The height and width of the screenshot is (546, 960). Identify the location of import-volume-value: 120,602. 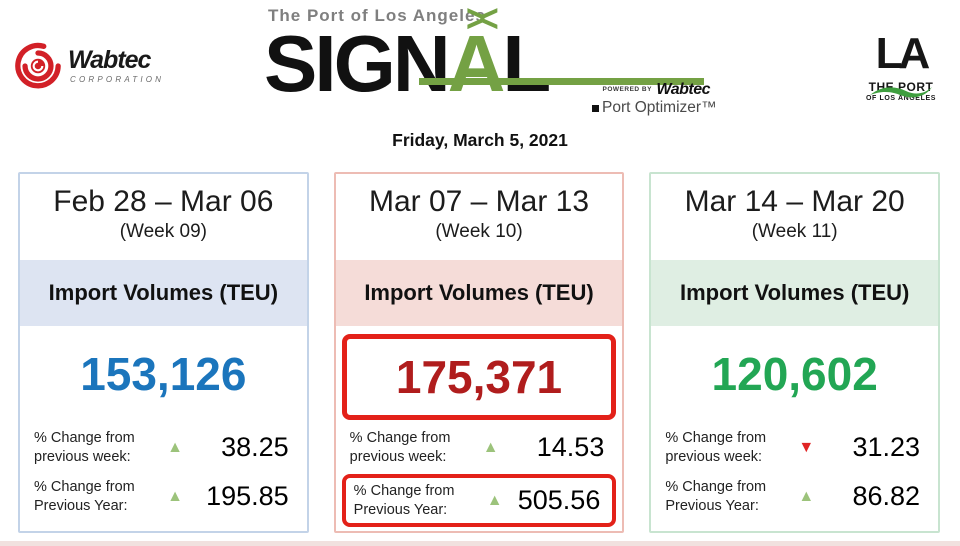
(794, 374).